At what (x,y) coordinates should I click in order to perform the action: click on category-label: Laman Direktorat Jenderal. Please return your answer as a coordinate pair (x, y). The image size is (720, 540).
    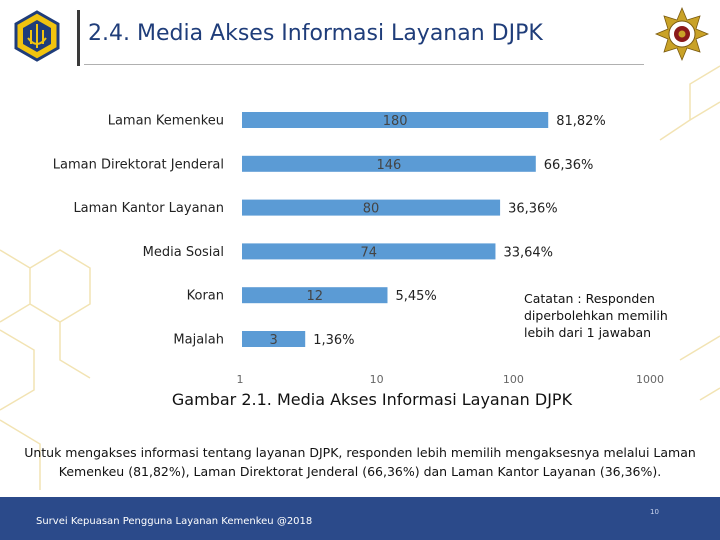
    Looking at the image, I should click on (138, 164).